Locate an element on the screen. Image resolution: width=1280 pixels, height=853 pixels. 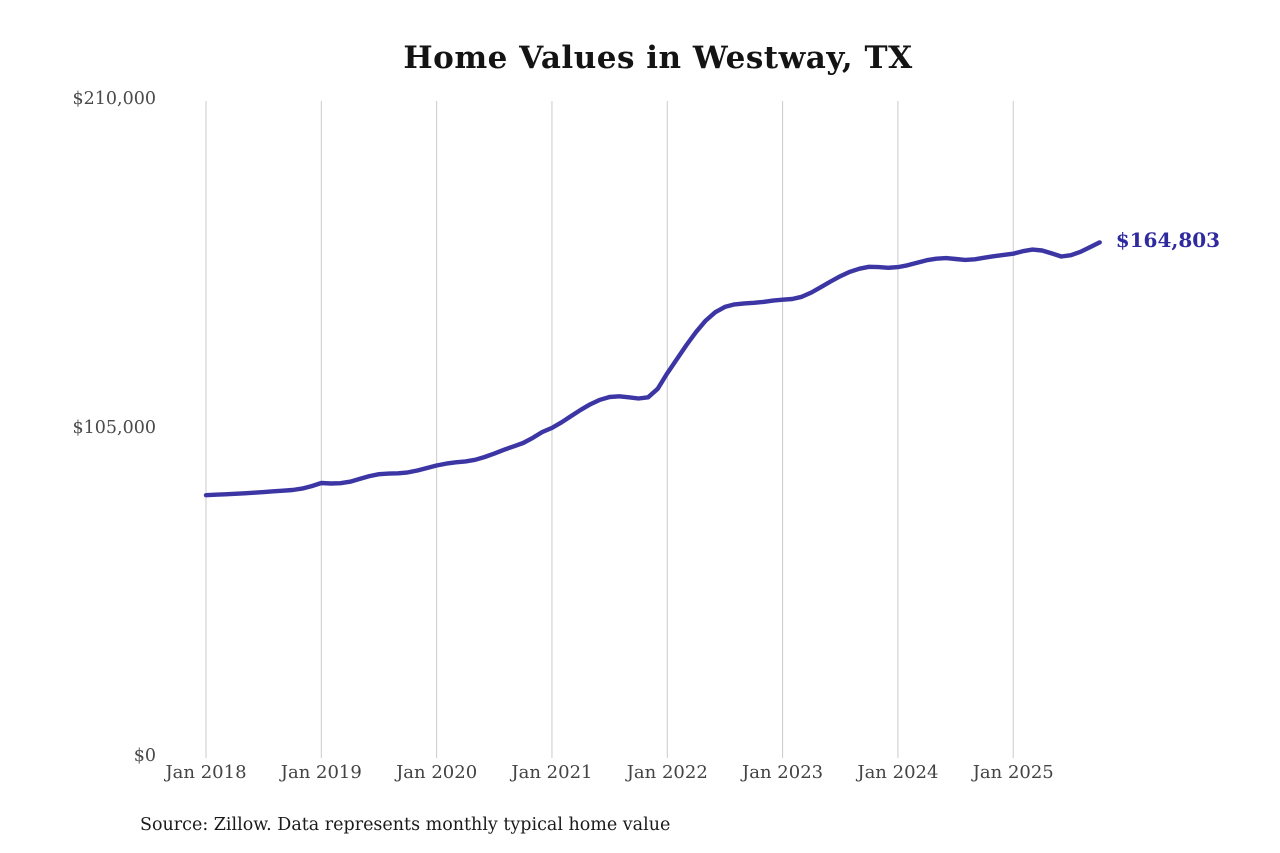
x-axis-tick: Jan 2024 is located at coordinates (898, 772).